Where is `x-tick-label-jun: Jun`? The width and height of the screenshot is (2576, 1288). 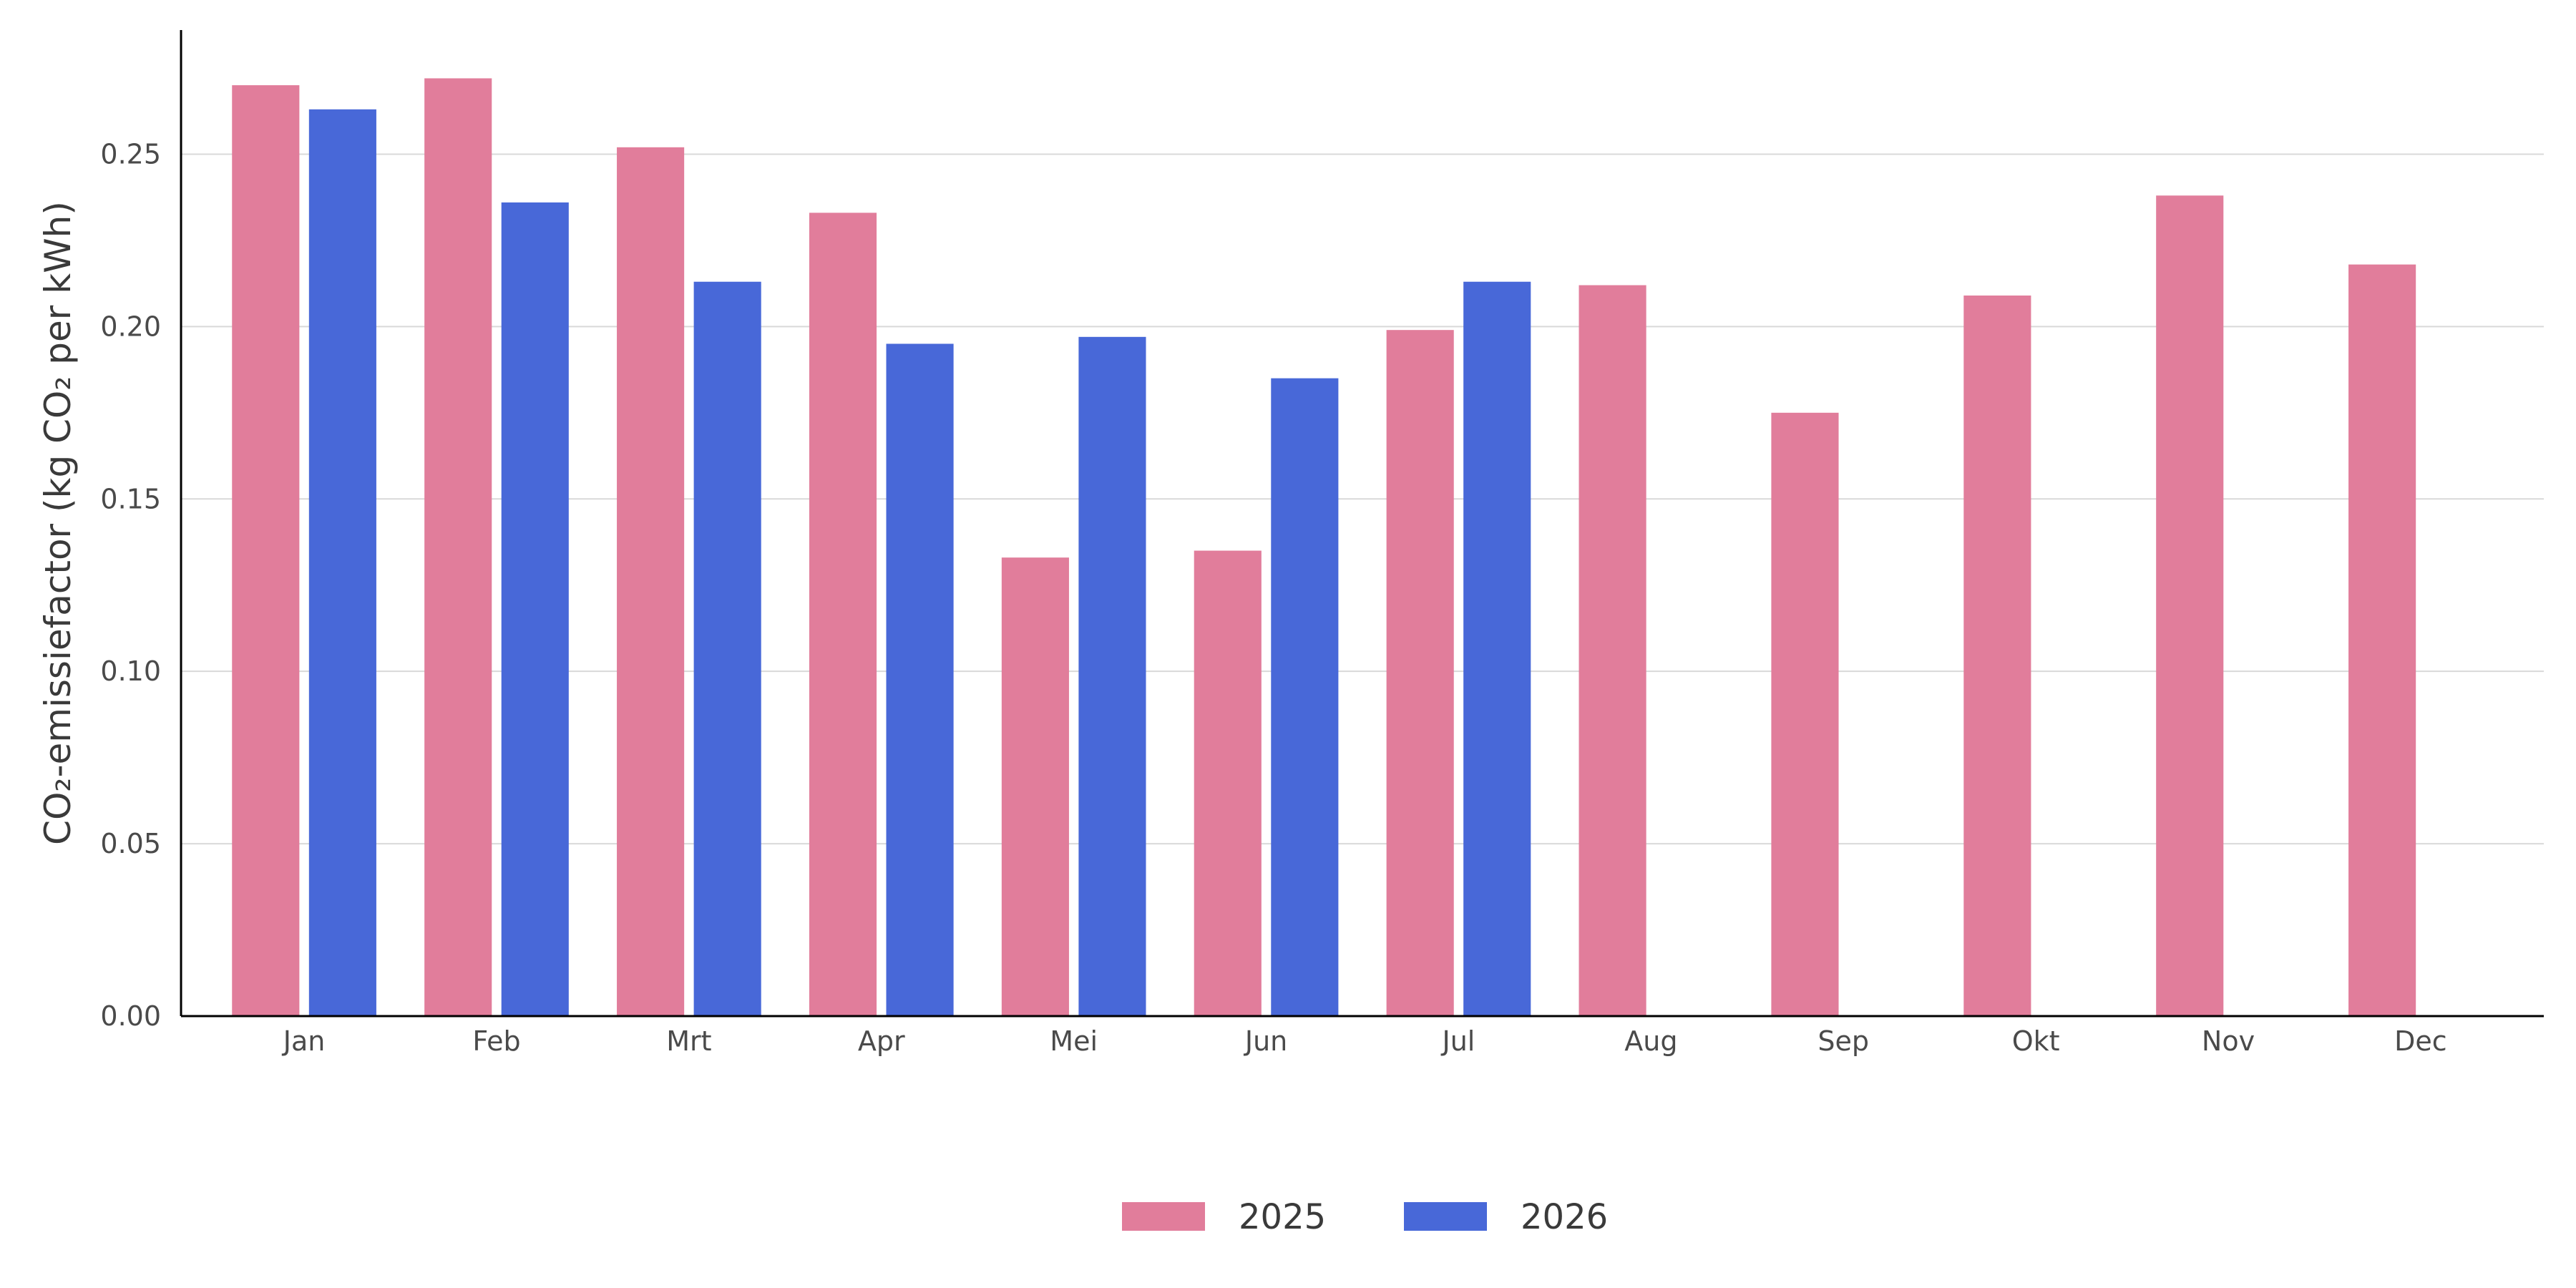 x-tick-label-jun: Jun is located at coordinates (1265, 1041).